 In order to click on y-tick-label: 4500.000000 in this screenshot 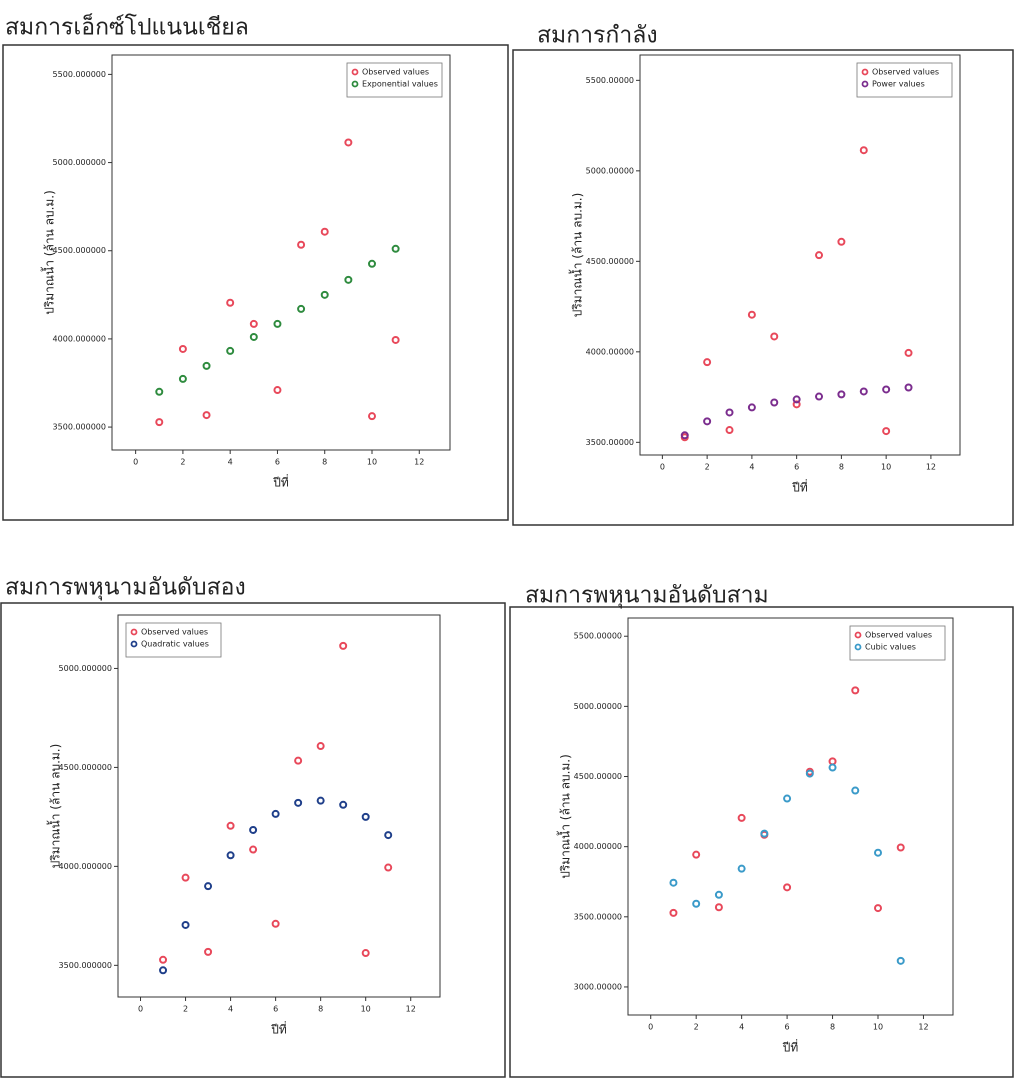, I will do `click(79, 250)`.